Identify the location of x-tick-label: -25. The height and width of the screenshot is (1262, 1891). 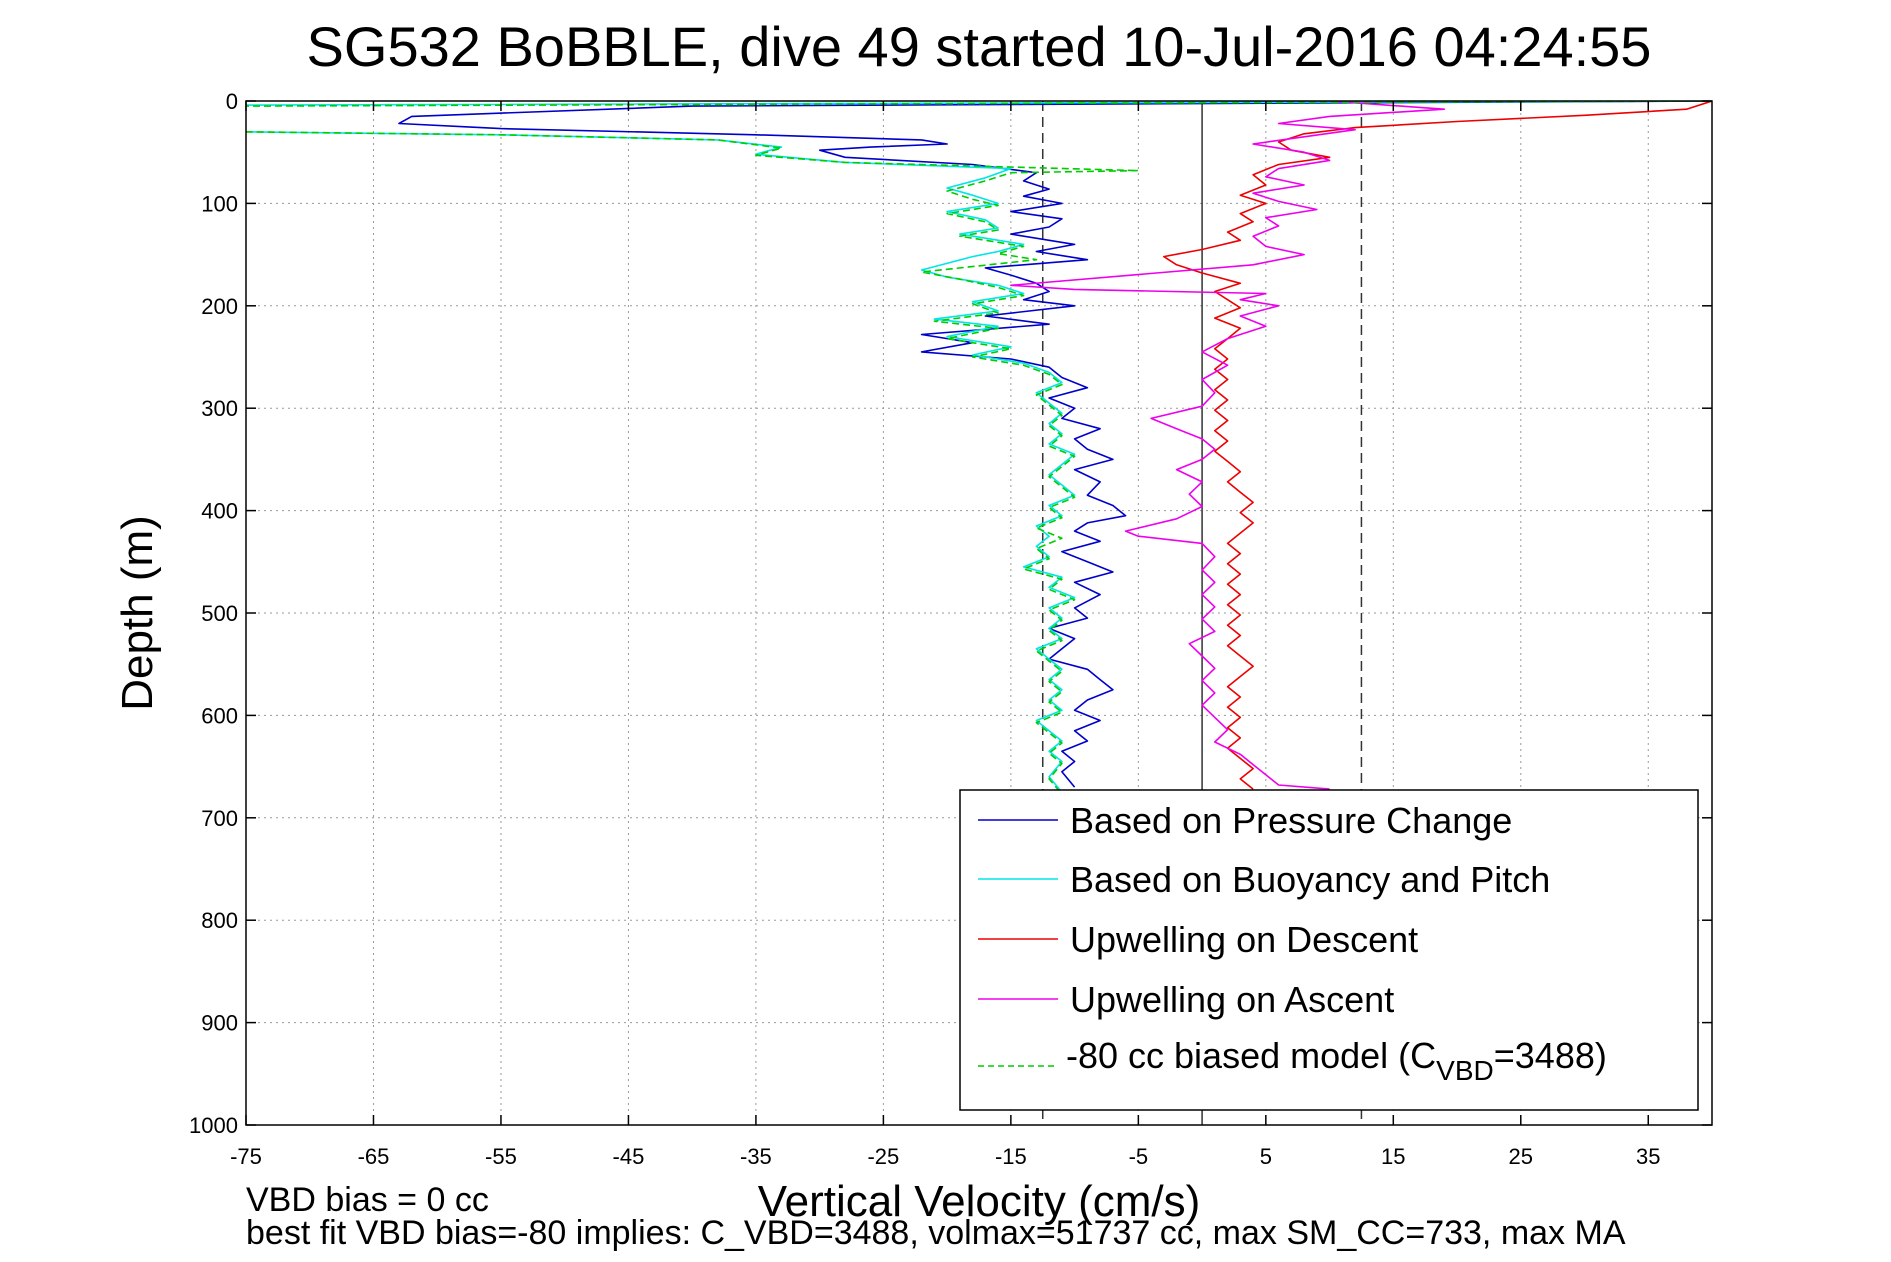
(883, 1156).